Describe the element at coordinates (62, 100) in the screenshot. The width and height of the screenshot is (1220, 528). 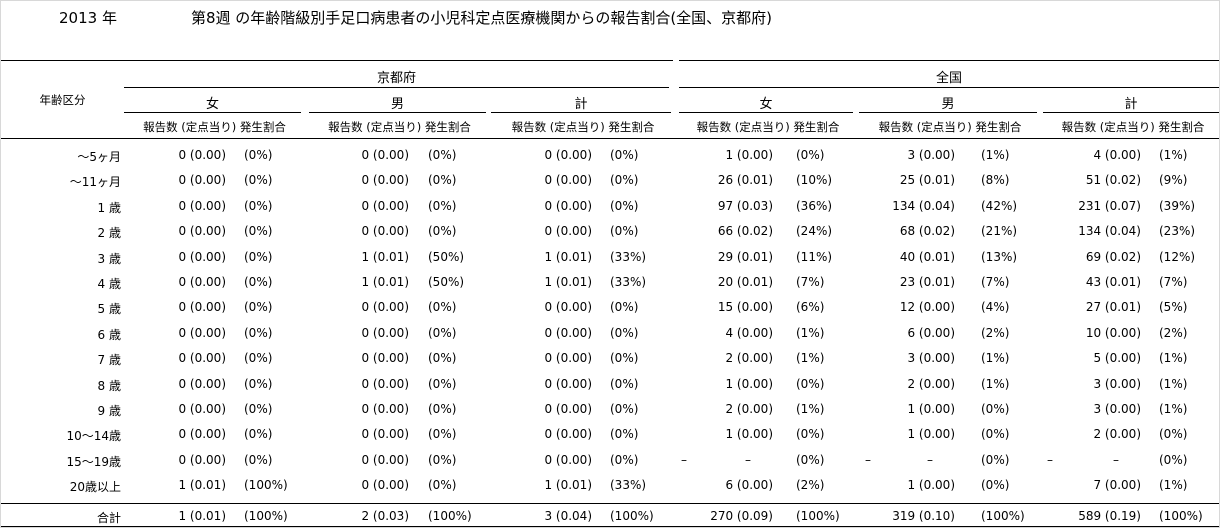
I see `age-header: 年齢区分` at that location.